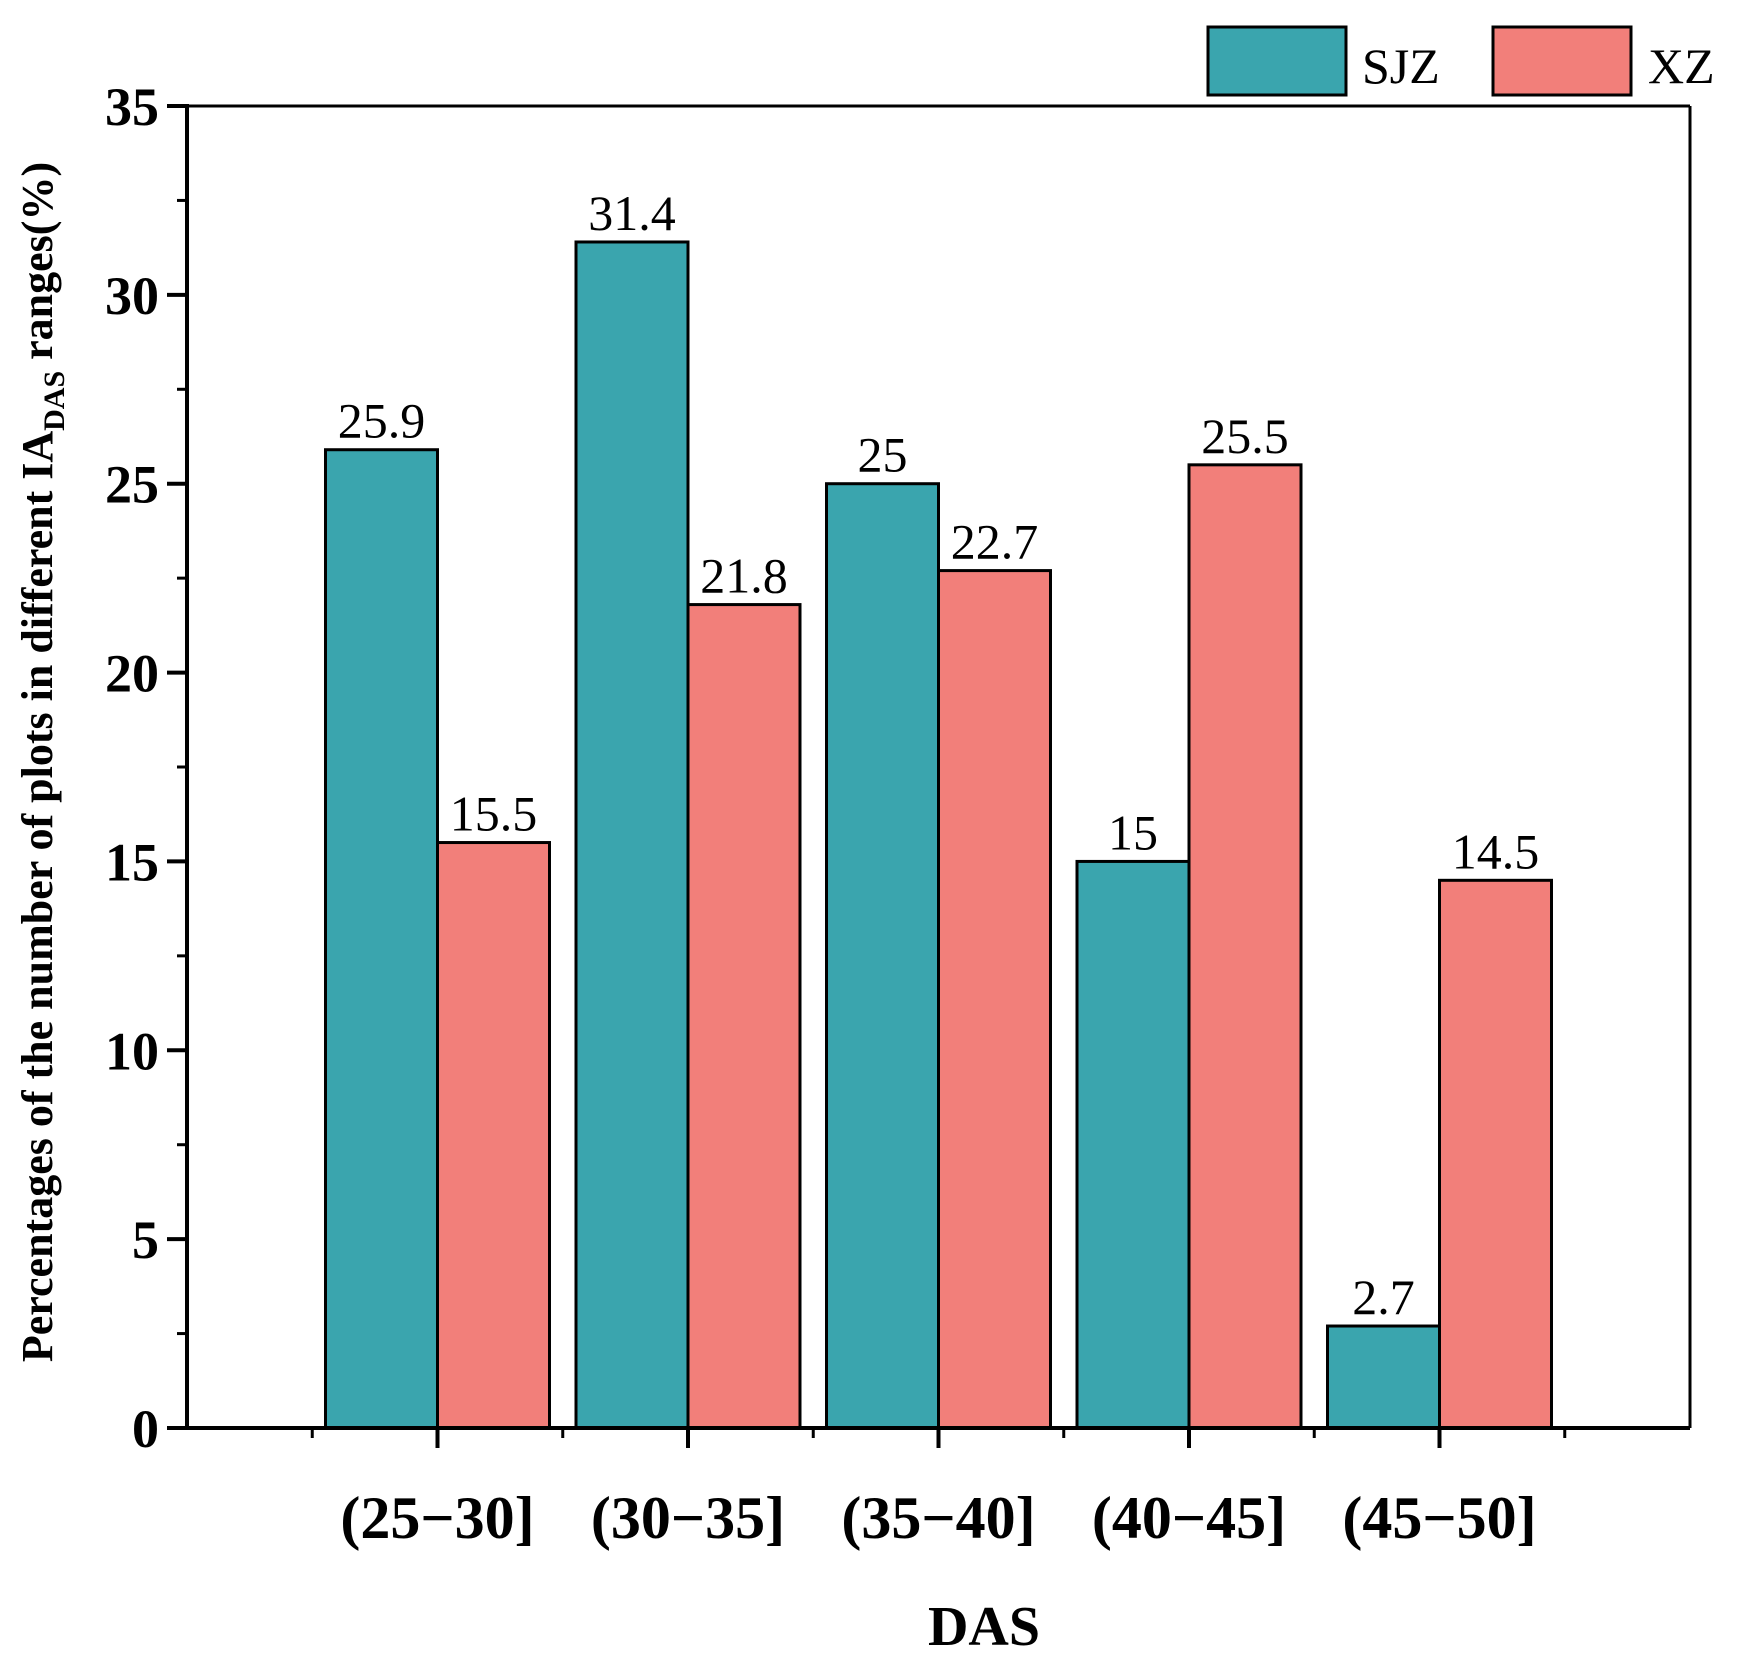  Describe the element at coordinates (145, 1240) in the screenshot. I see `y-tick-label-5: 5` at that location.